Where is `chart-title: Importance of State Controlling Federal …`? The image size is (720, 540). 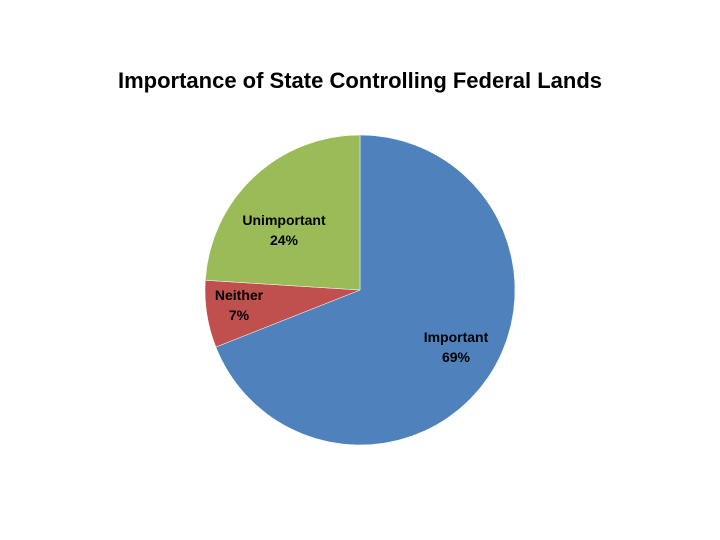
chart-title: Importance of State Controlling Federal … is located at coordinates (360, 80).